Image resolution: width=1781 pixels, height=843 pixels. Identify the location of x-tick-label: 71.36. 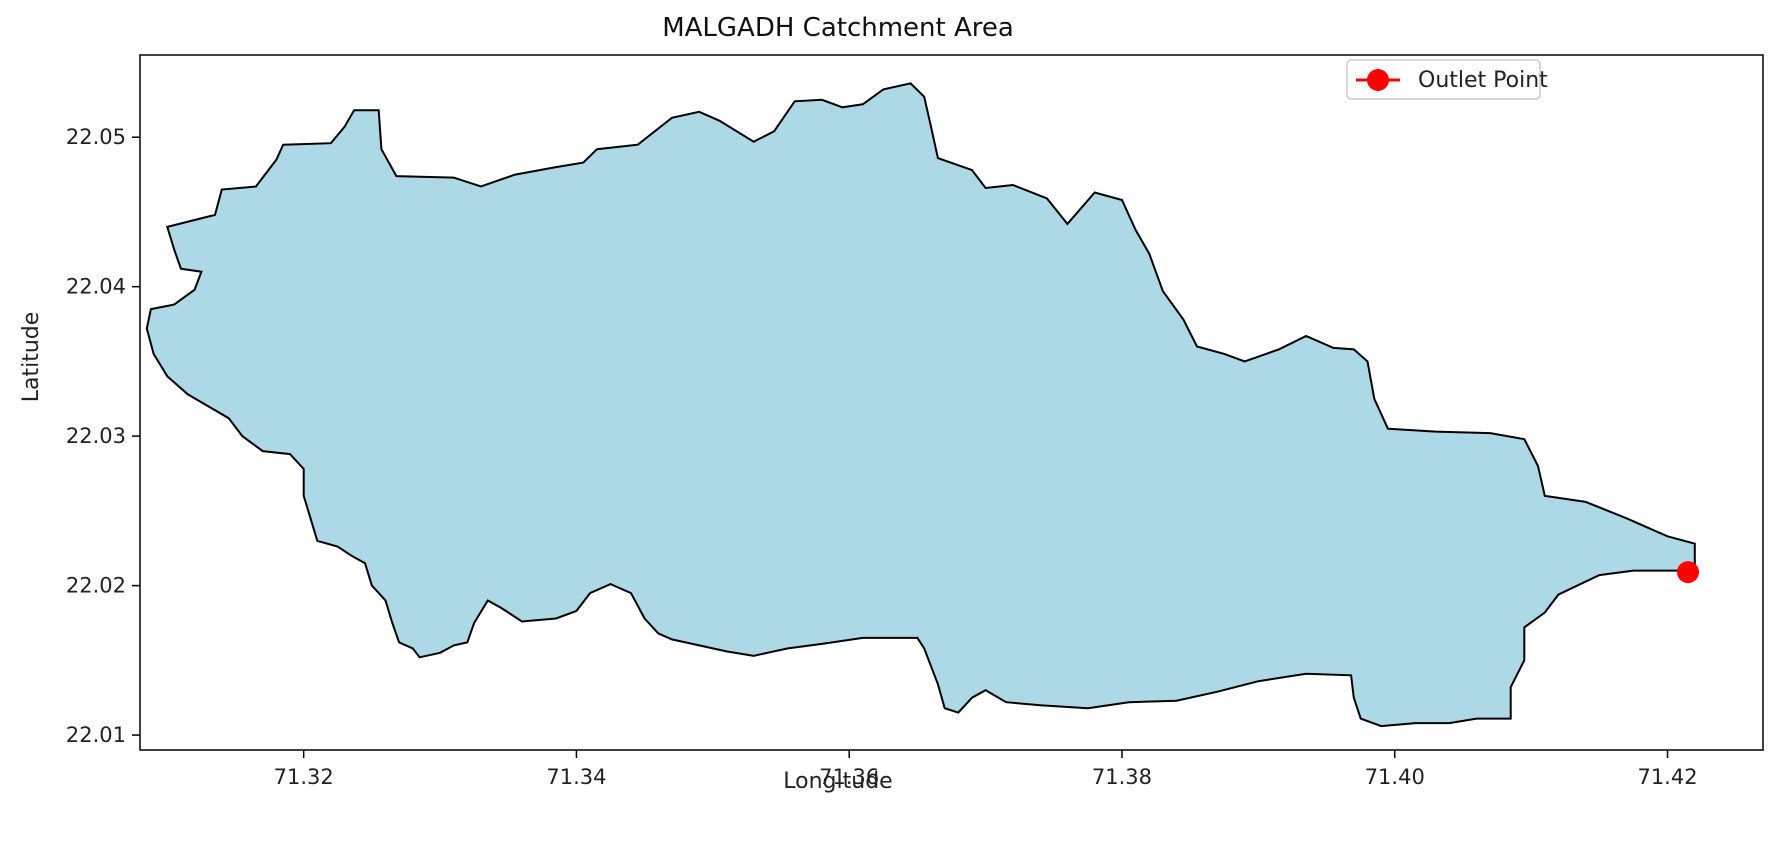
(849, 777).